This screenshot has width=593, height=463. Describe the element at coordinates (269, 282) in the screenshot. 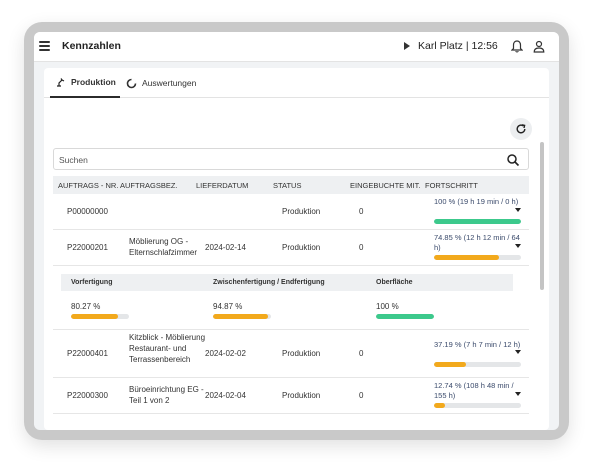

I see `detail-column-header: Zwischenfertigung / Endfertigung` at that location.